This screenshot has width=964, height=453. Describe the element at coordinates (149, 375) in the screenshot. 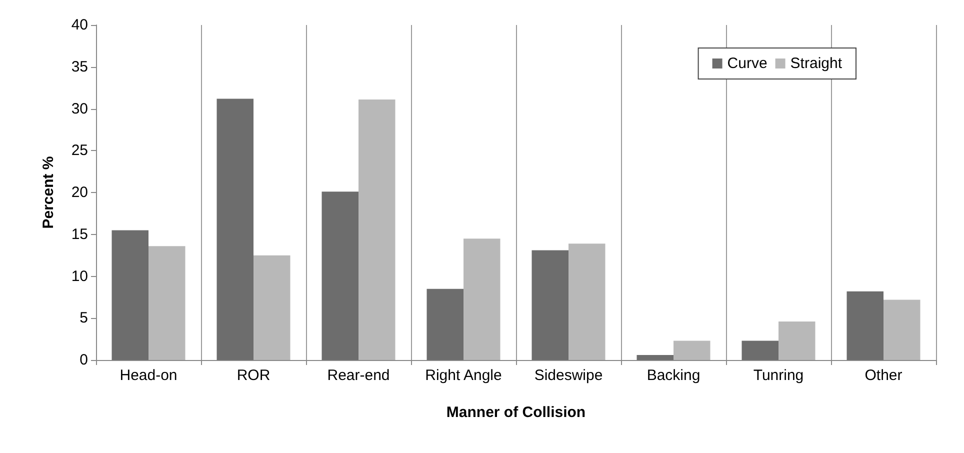

I see `x-tick-label: Head-on` at that location.